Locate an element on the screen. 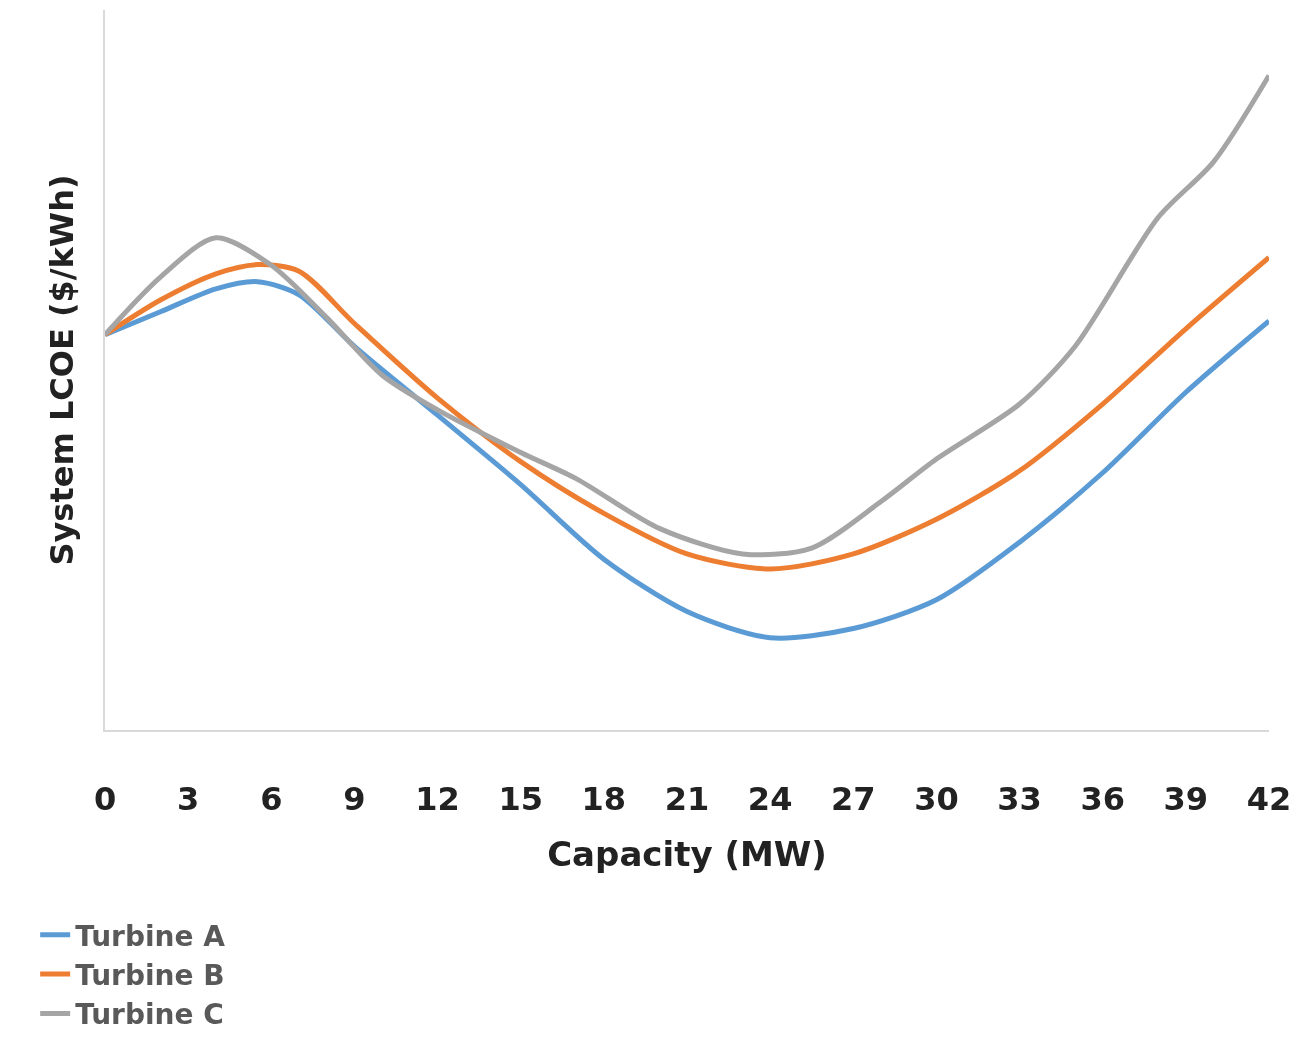 The width and height of the screenshot is (1301, 1049). x-tick-label: 12 is located at coordinates (437, 799).